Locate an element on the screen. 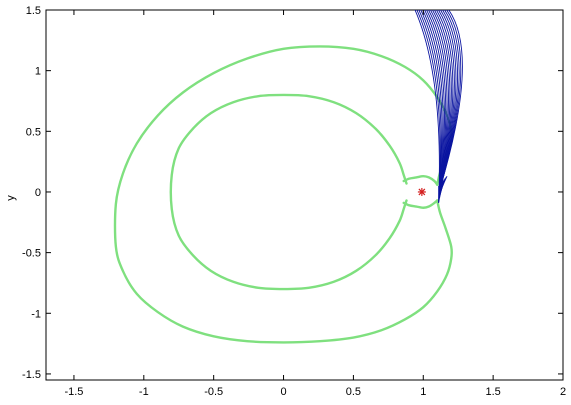 The width and height of the screenshot is (571, 405). x-tick-label: 1 is located at coordinates (423, 392).